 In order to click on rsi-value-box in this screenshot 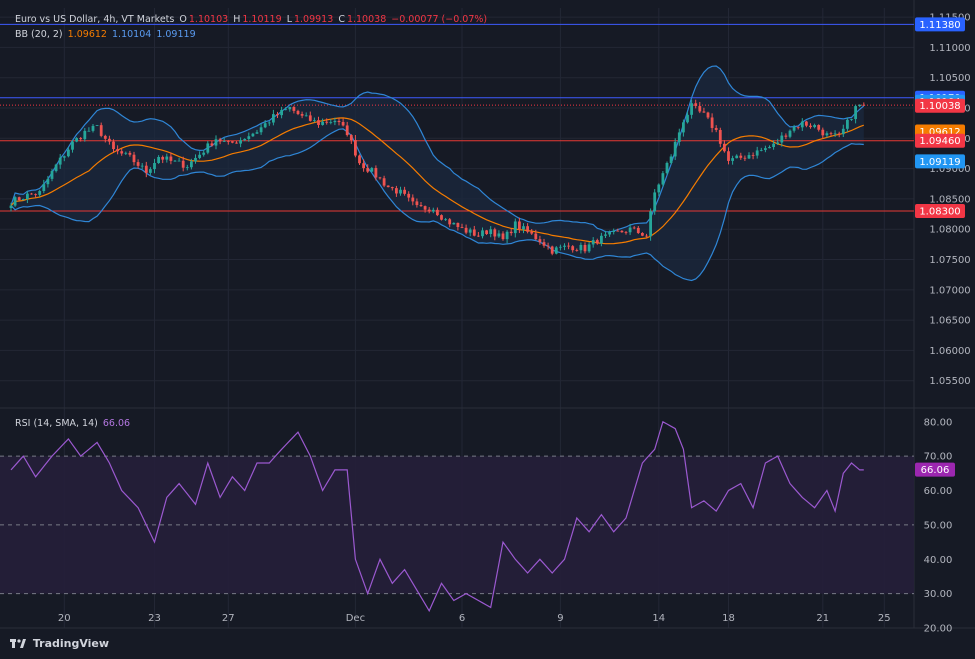, I will do `click(935, 469)`.